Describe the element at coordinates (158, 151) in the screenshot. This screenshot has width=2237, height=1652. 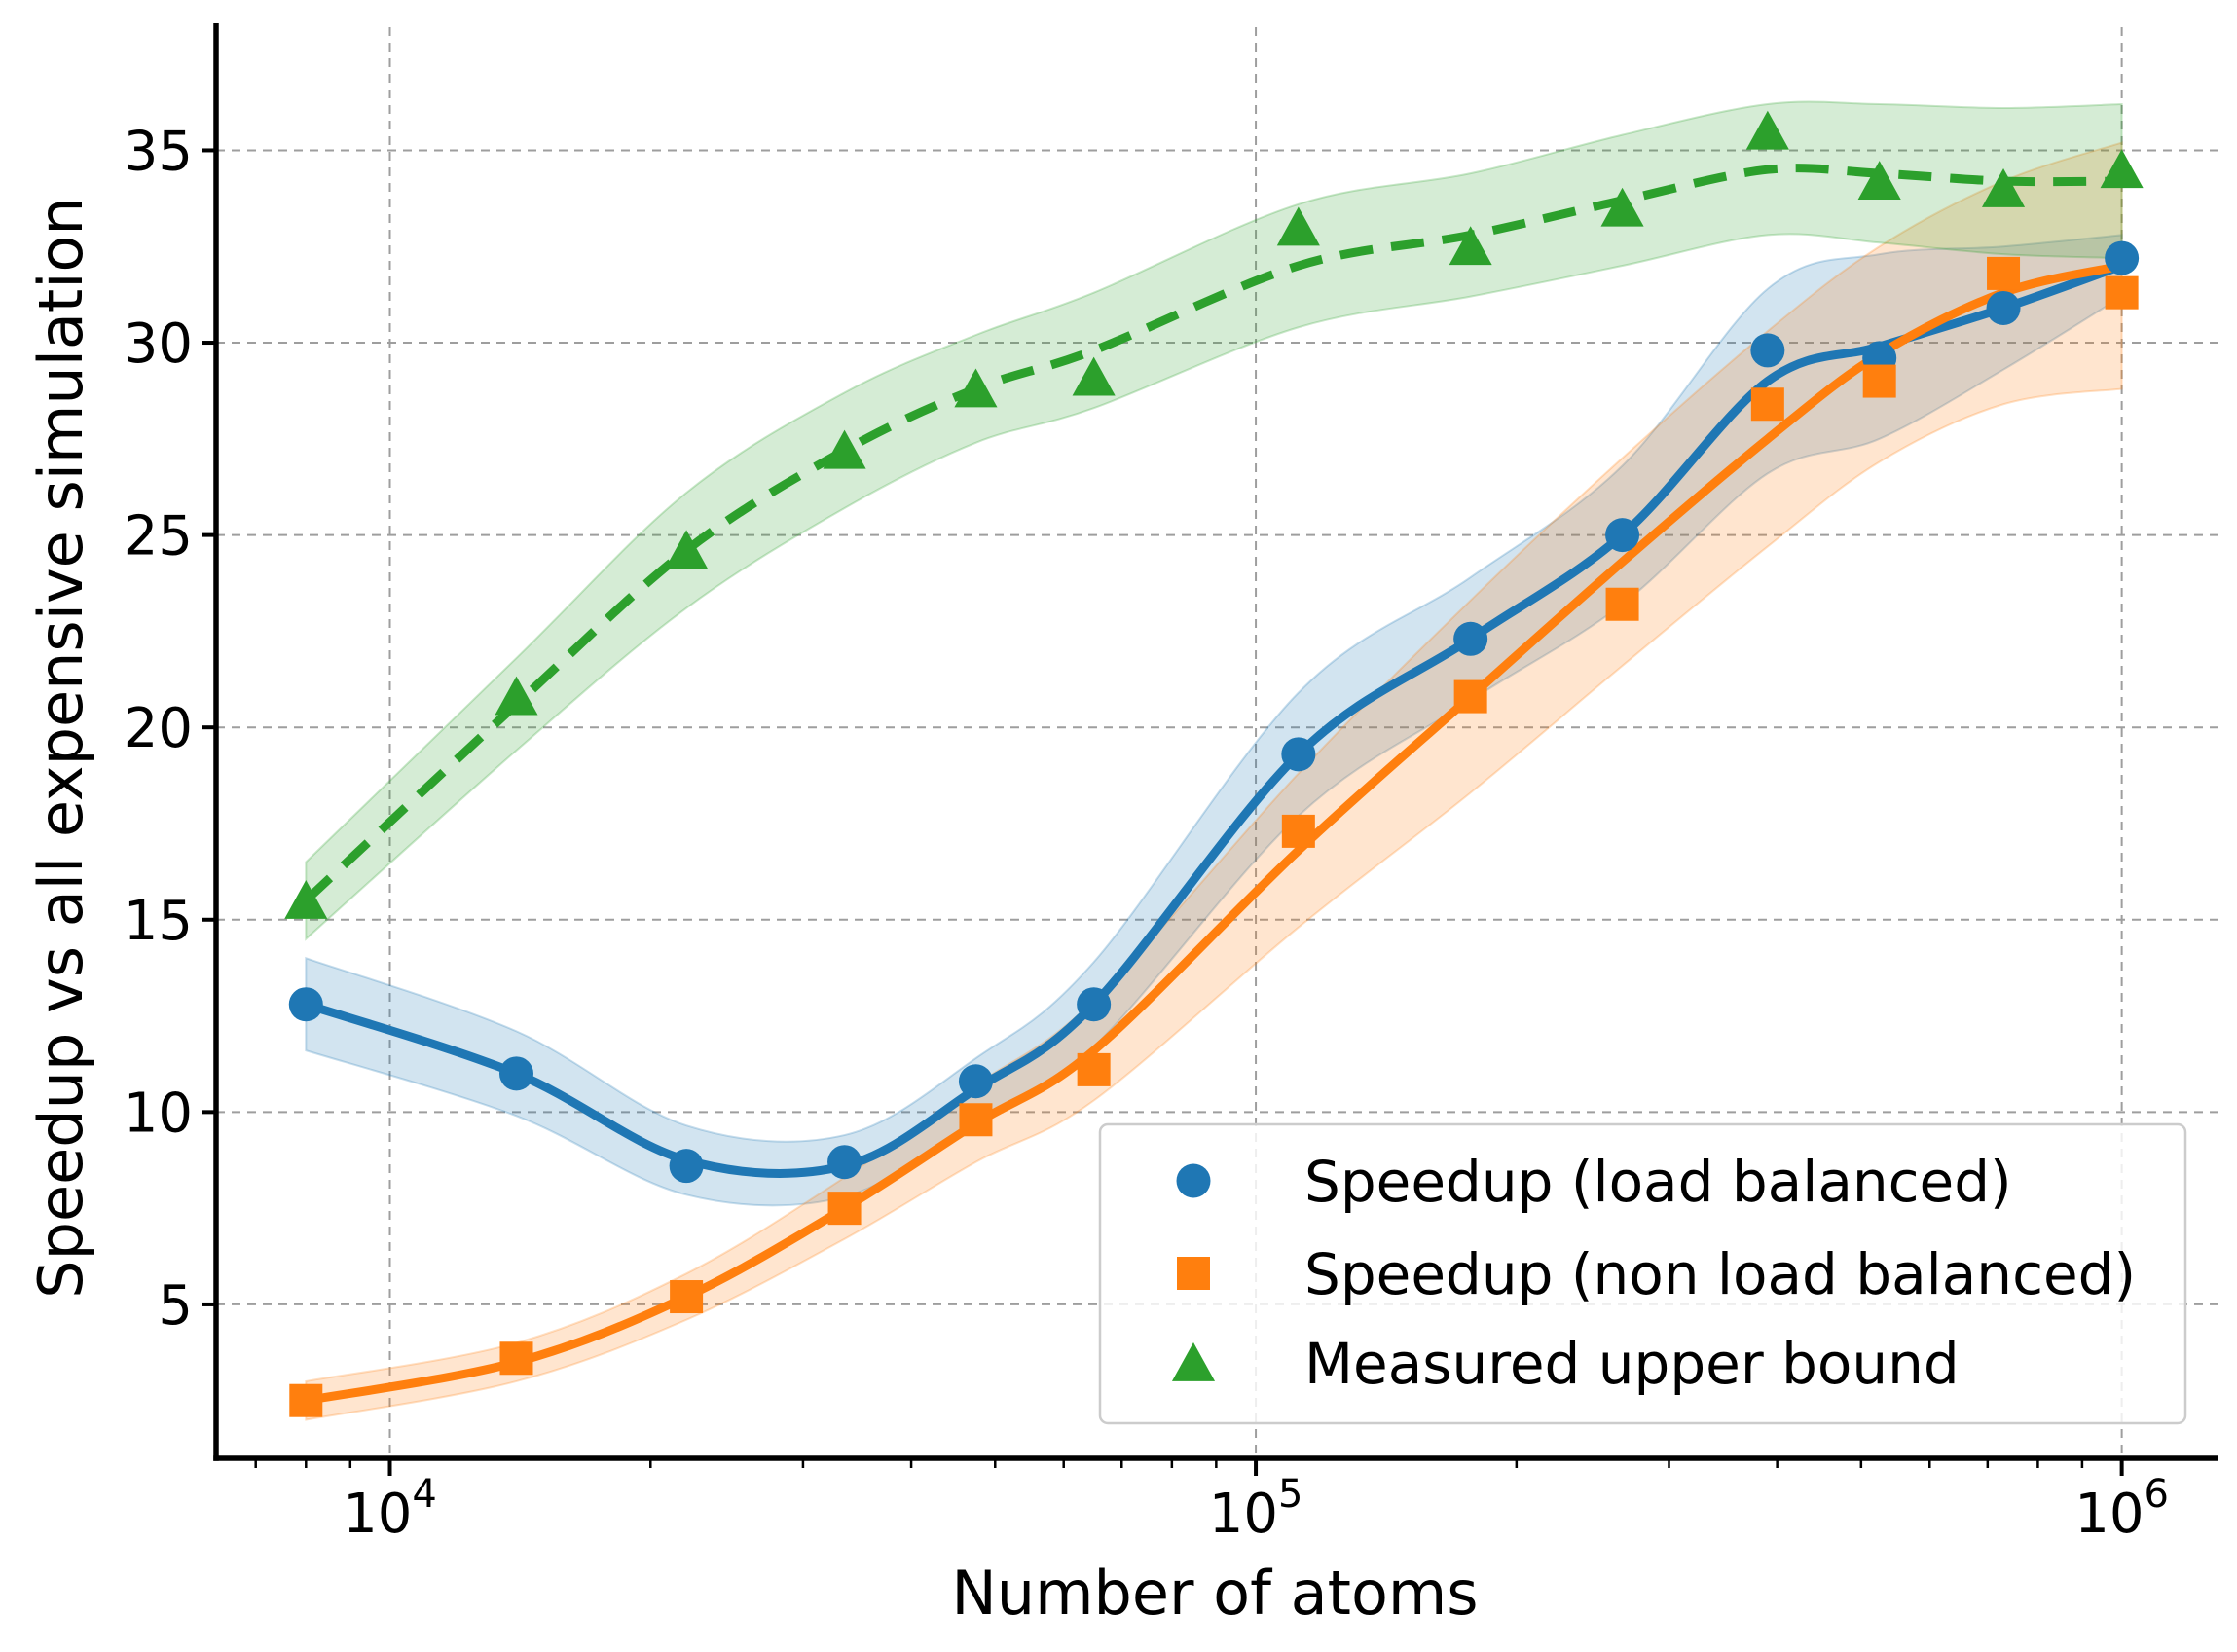
I see `y-tick-label: 35` at that location.